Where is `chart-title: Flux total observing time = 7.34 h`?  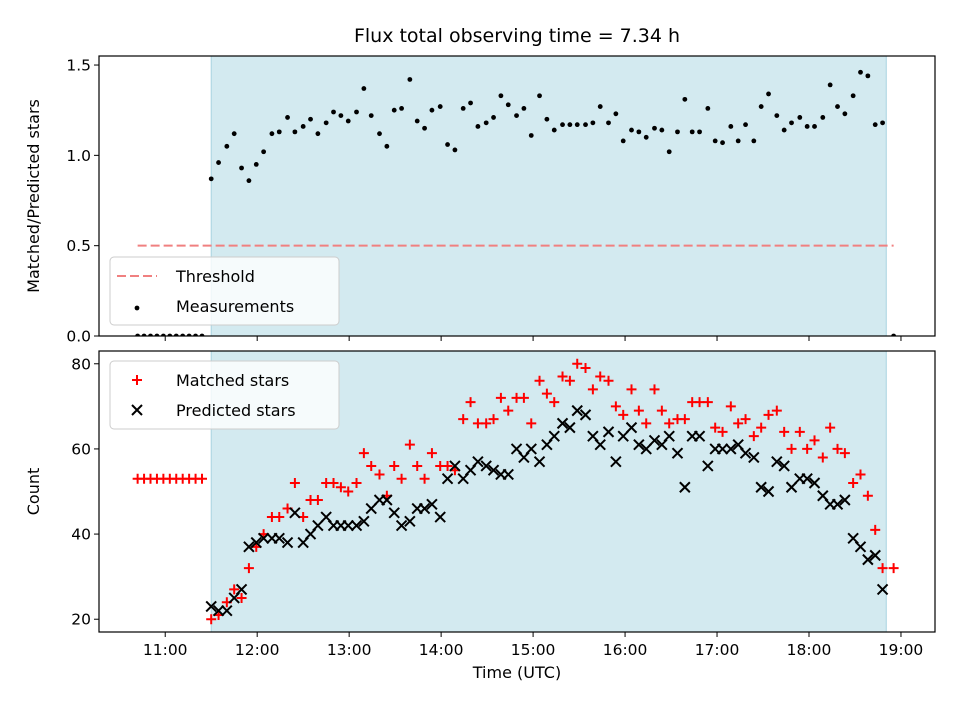 chart-title: Flux total observing time = 7.34 h is located at coordinates (517, 36).